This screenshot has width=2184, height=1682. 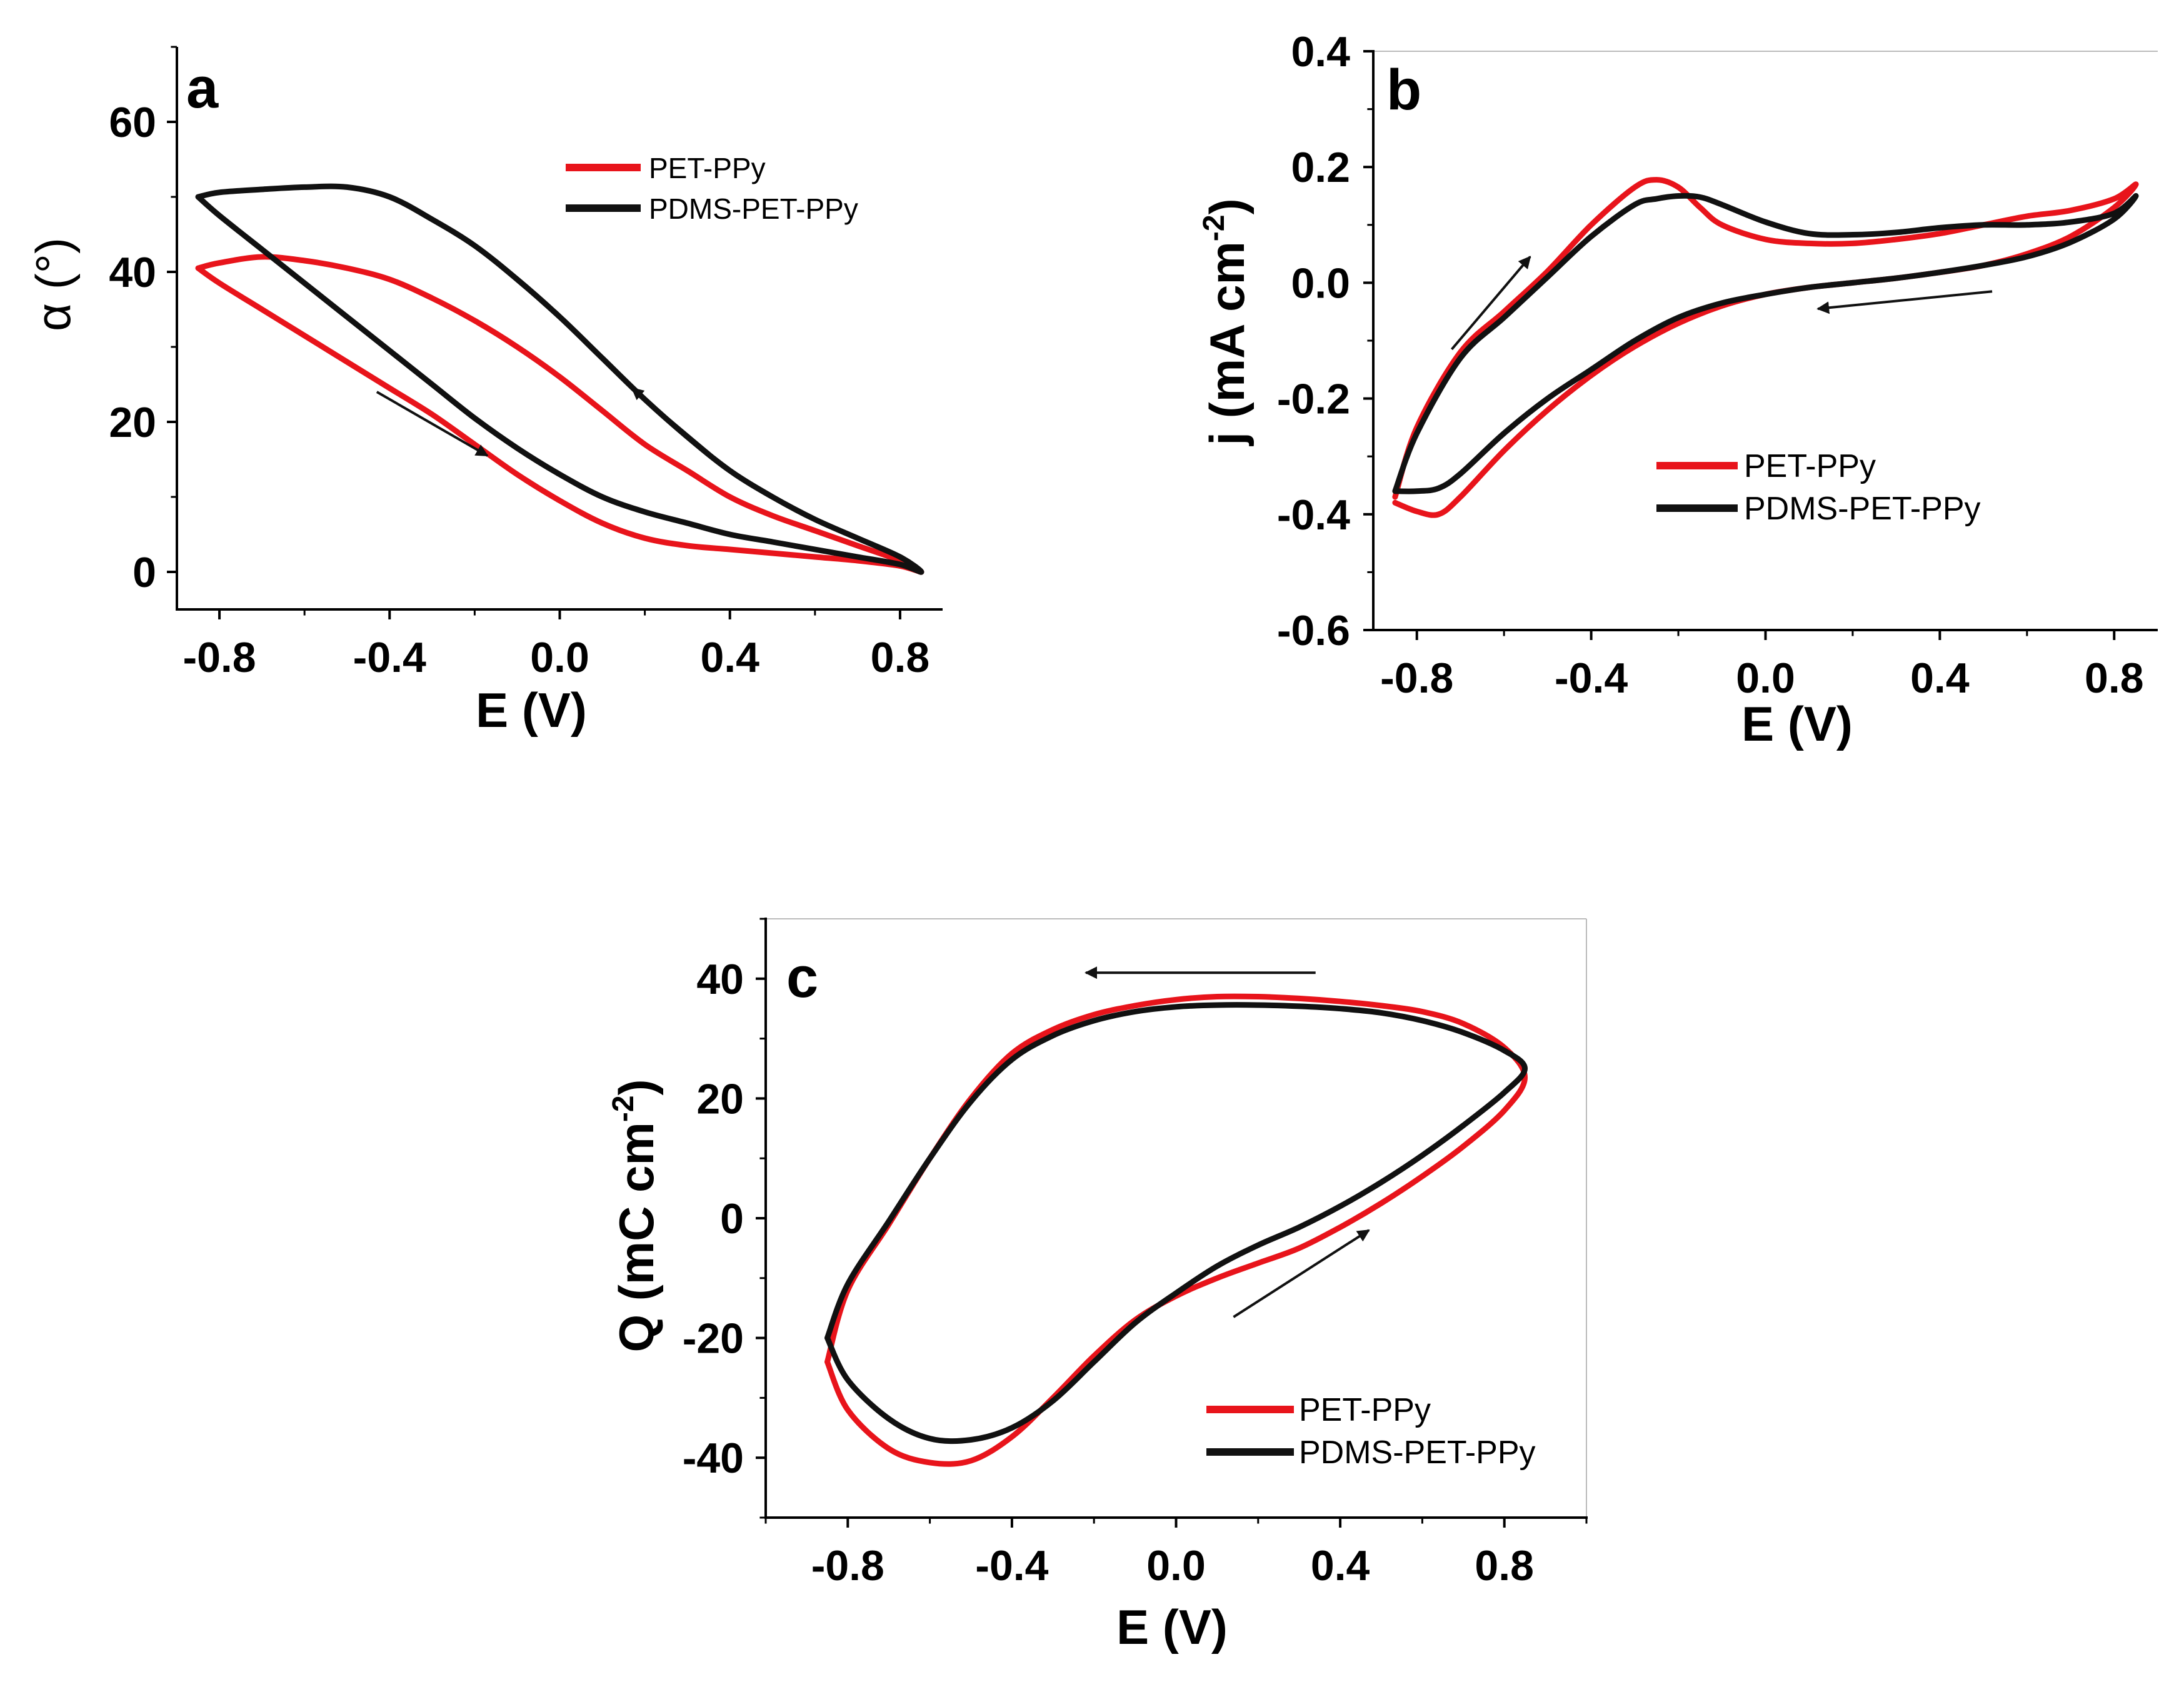 I want to click on panel-a-series-pdms-pet-ppy, so click(x=559, y=379).